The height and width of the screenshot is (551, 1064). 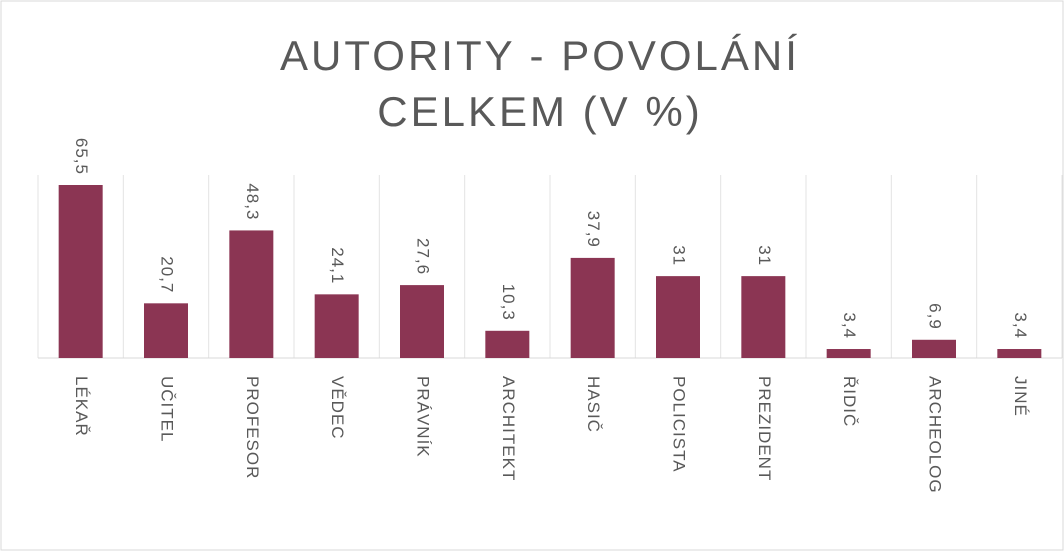 What do you see at coordinates (593, 229) in the screenshot?
I see `data-label: 37,9` at bounding box center [593, 229].